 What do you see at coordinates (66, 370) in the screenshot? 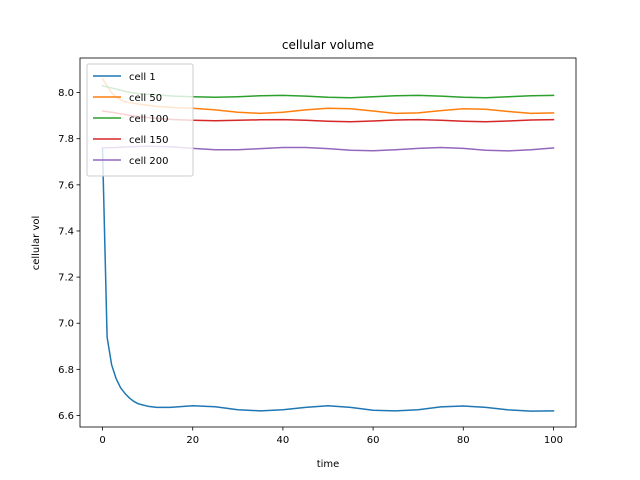
I see `y-tick-label: 6.8` at bounding box center [66, 370].